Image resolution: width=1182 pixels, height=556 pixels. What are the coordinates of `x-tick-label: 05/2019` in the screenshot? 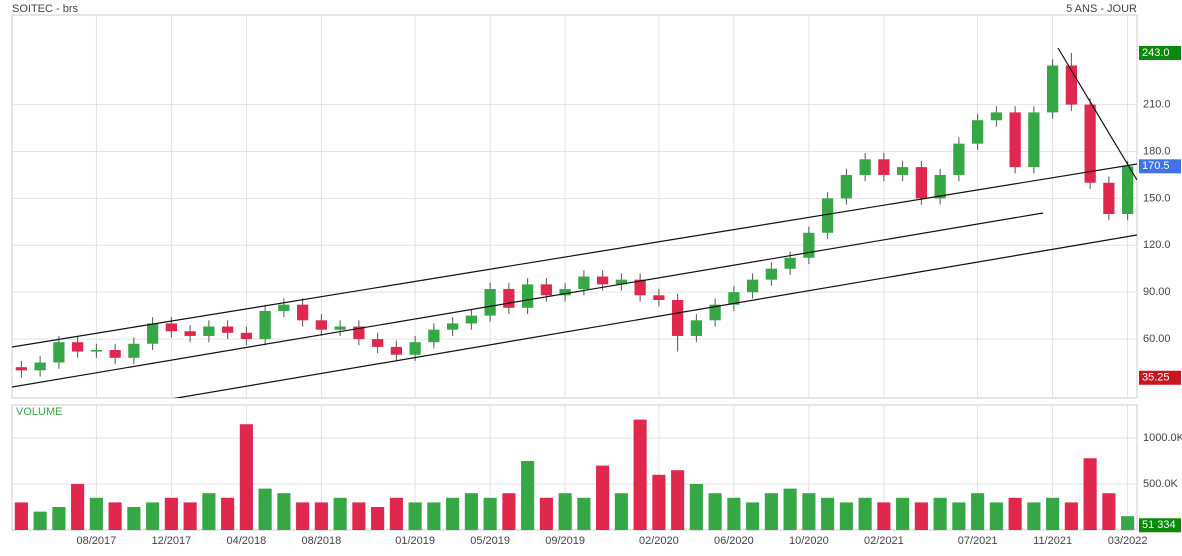 It's located at (490, 541).